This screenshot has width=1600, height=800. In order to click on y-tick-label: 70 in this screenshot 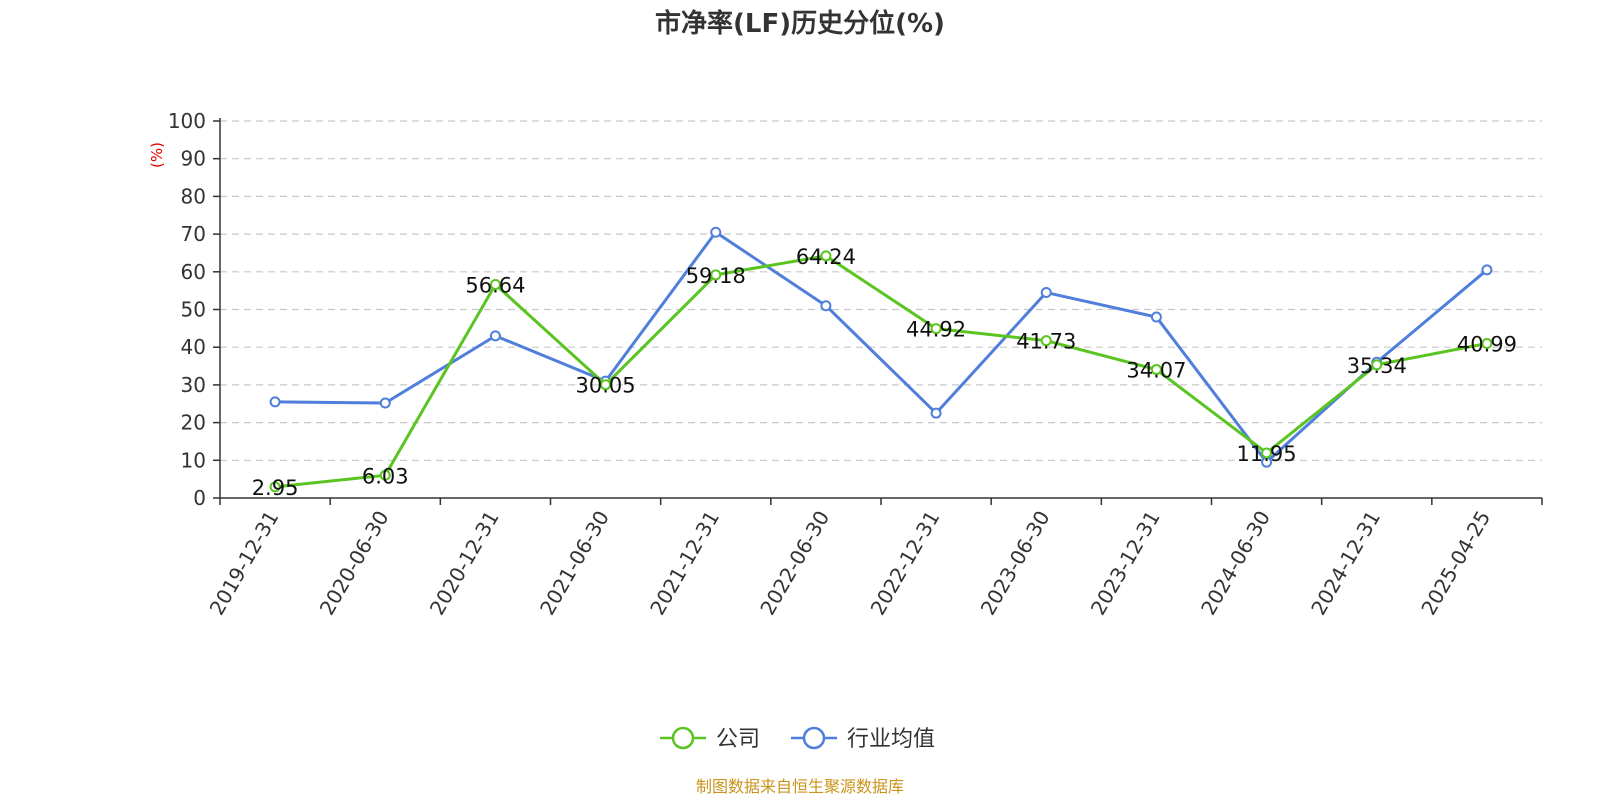, I will do `click(193, 234)`.